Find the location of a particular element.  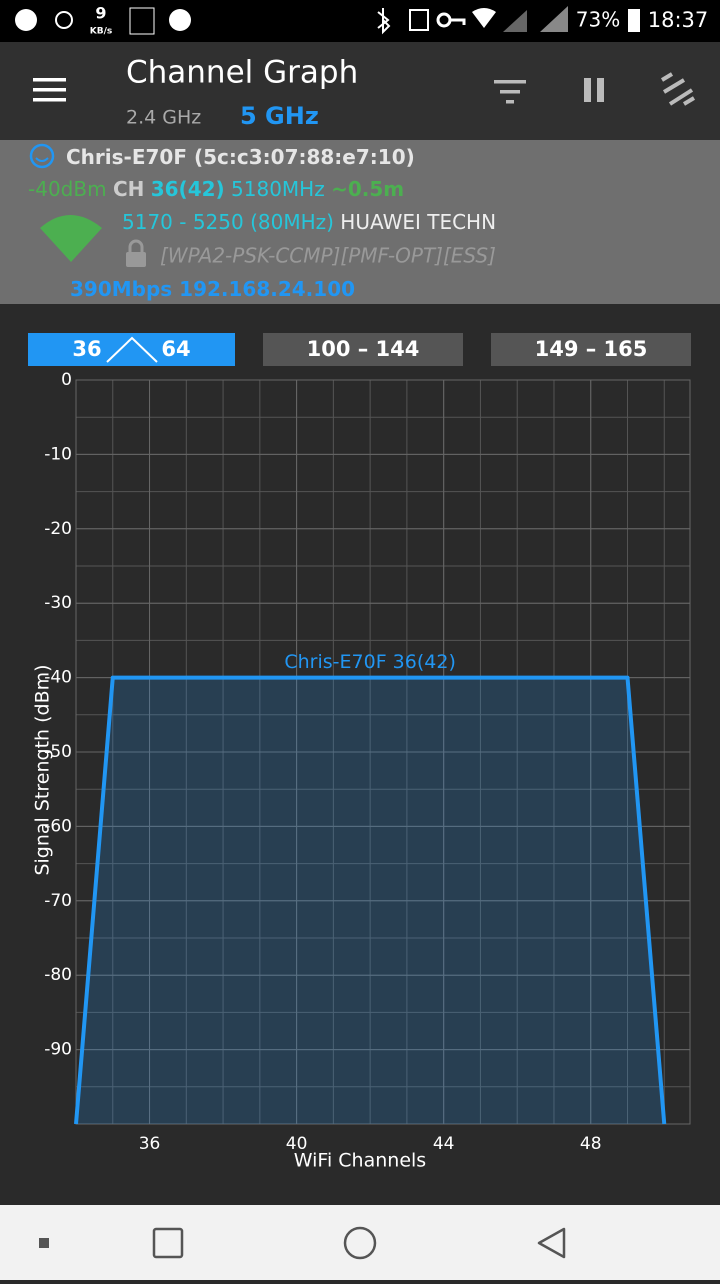

tab: 149 – 165 is located at coordinates (591, 349).